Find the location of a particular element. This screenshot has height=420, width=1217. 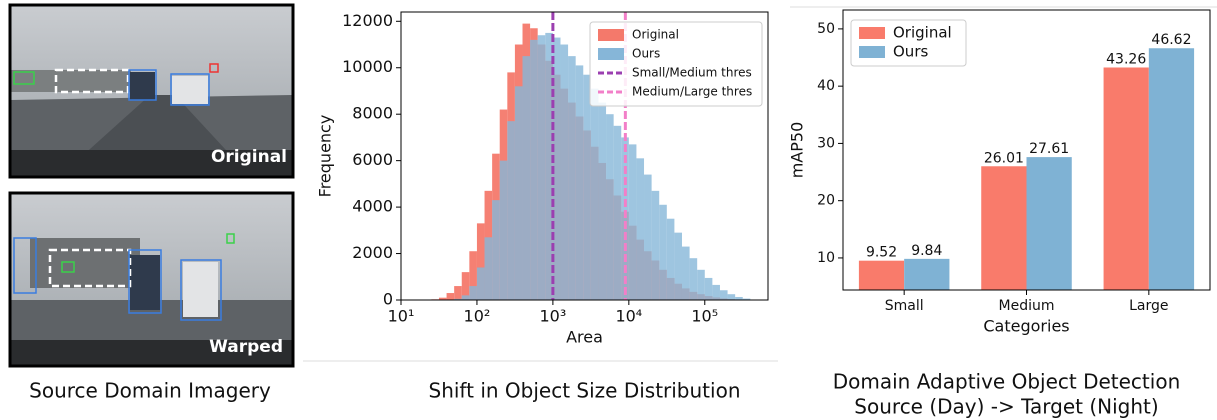

y-tick-label: 40 is located at coordinates (826, 86).